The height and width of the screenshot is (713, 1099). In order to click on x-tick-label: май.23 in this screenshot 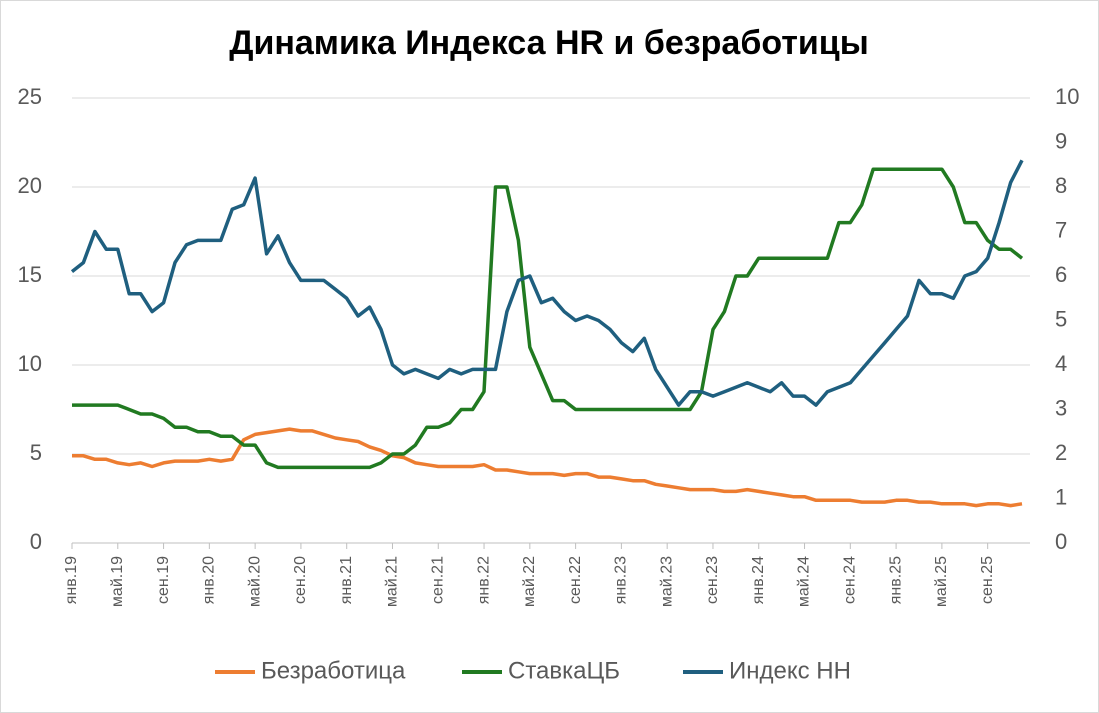, I will do `click(666, 581)`.